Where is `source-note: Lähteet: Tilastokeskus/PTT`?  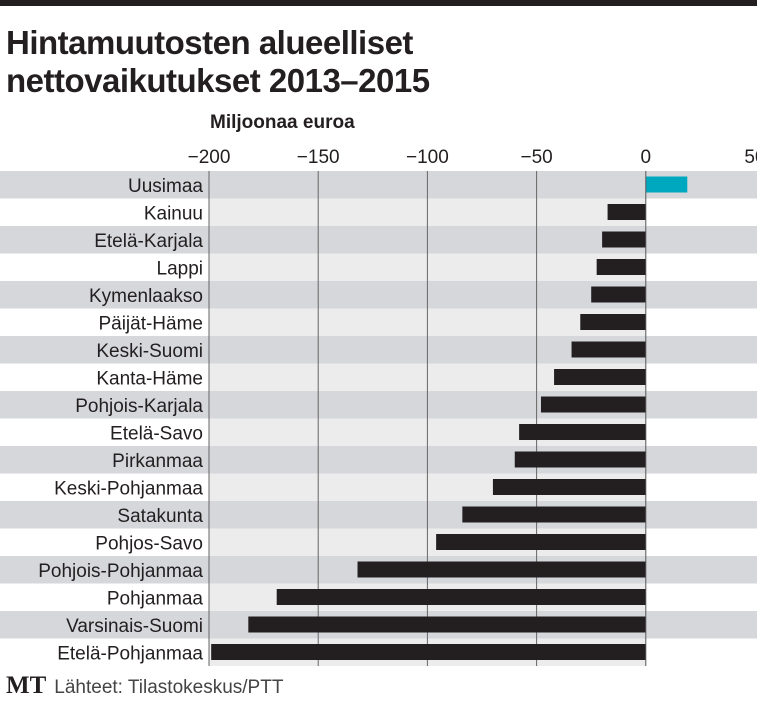 source-note: Lähteet: Tilastokeskus/PTT is located at coordinates (169, 687).